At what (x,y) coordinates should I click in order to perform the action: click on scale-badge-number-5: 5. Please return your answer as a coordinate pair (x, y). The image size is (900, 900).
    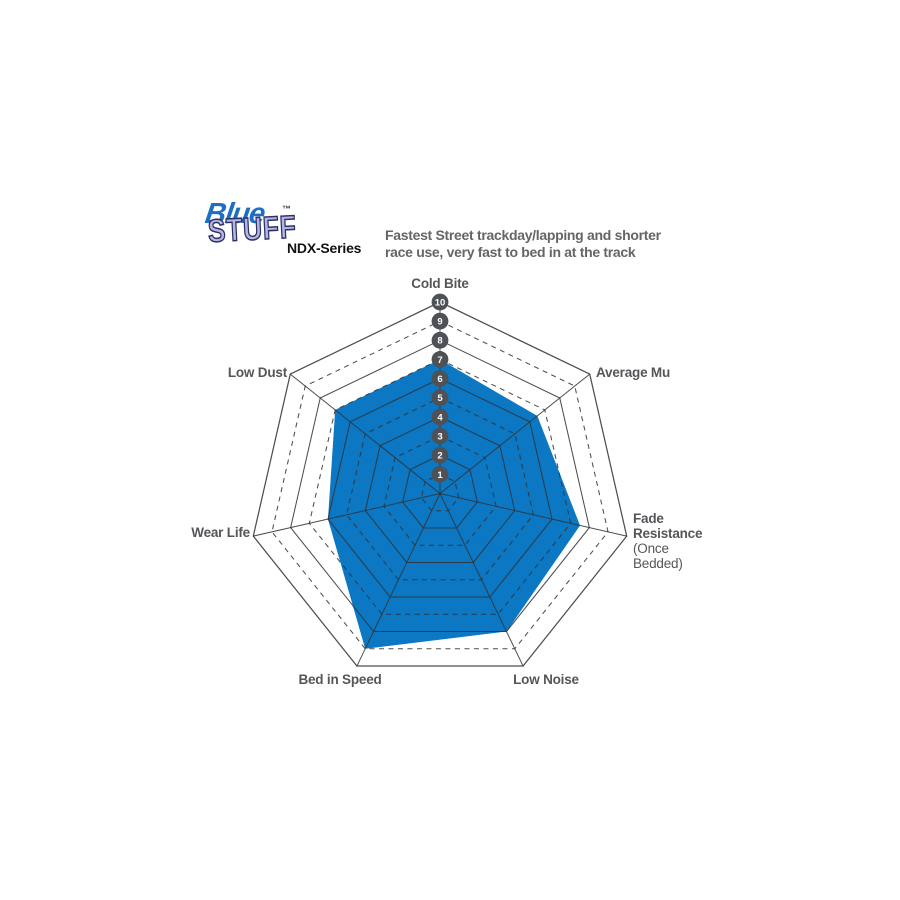
    Looking at the image, I should click on (440, 398).